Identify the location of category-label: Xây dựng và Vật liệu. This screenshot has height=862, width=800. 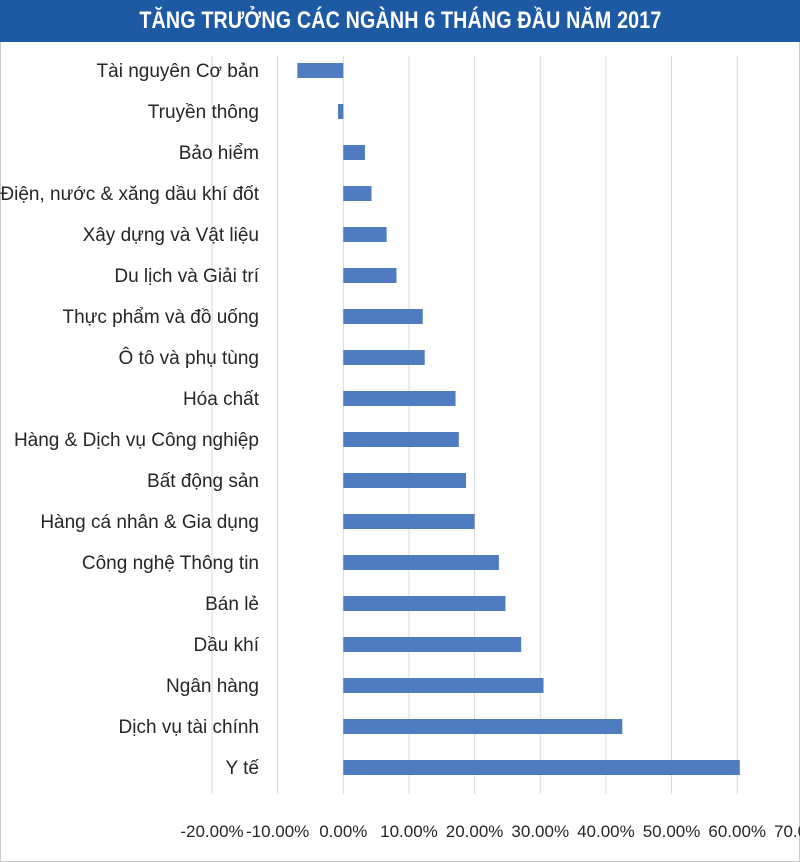
(171, 235).